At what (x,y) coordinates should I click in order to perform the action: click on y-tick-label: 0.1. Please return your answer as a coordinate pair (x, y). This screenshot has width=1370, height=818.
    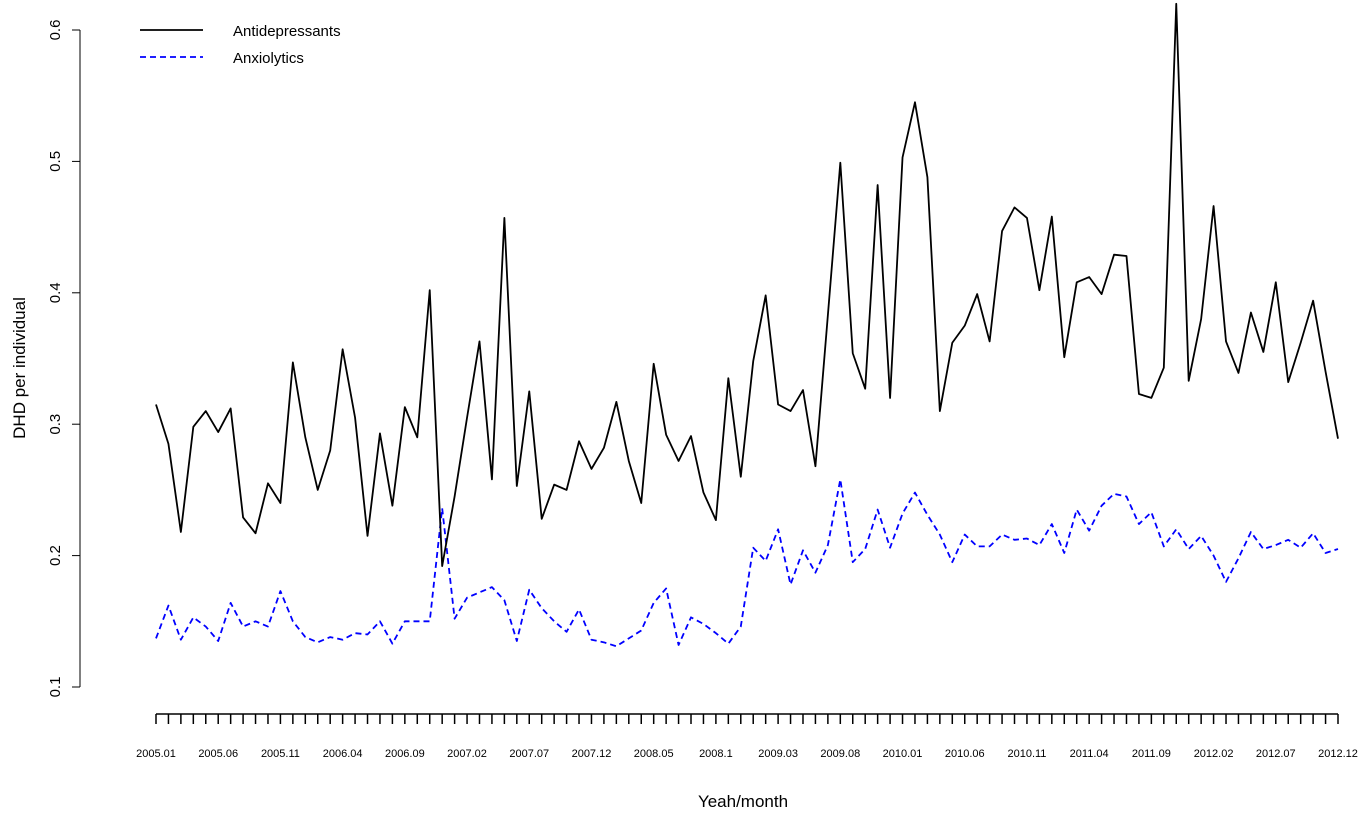
    Looking at the image, I should click on (55, 687).